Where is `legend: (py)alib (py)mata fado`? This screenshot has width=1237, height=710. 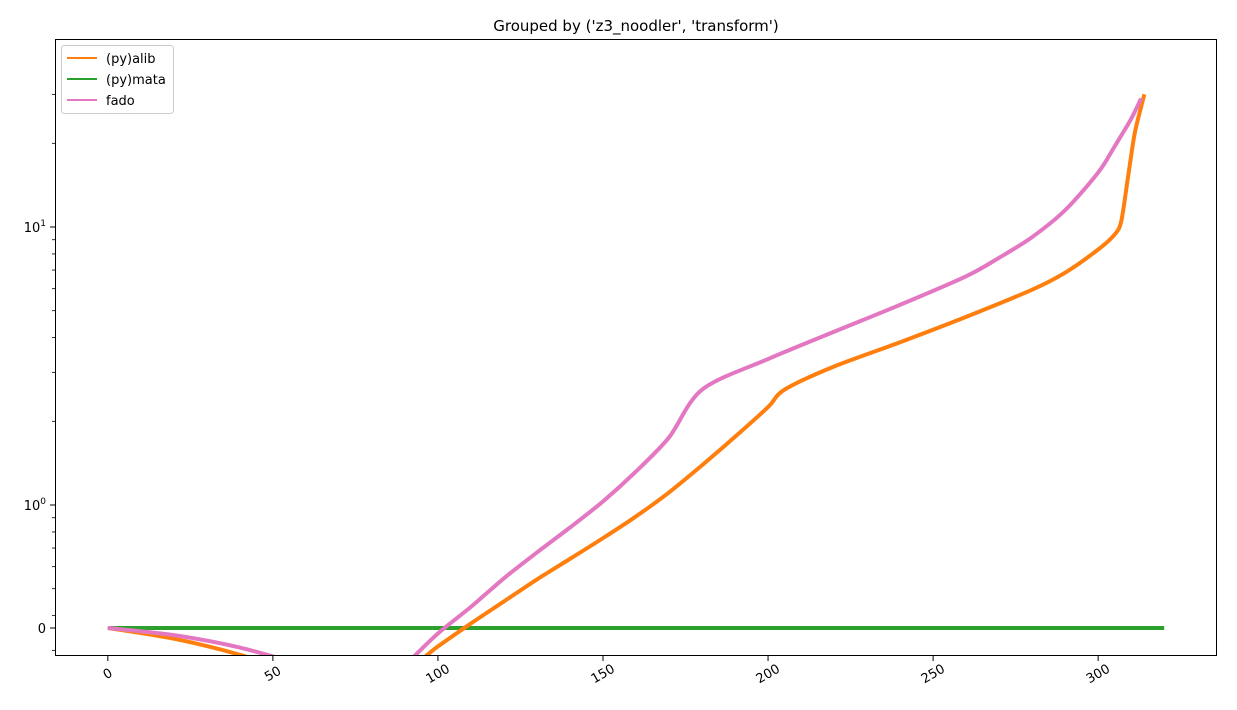 legend: (py)alib (py)mata fado is located at coordinates (117, 79).